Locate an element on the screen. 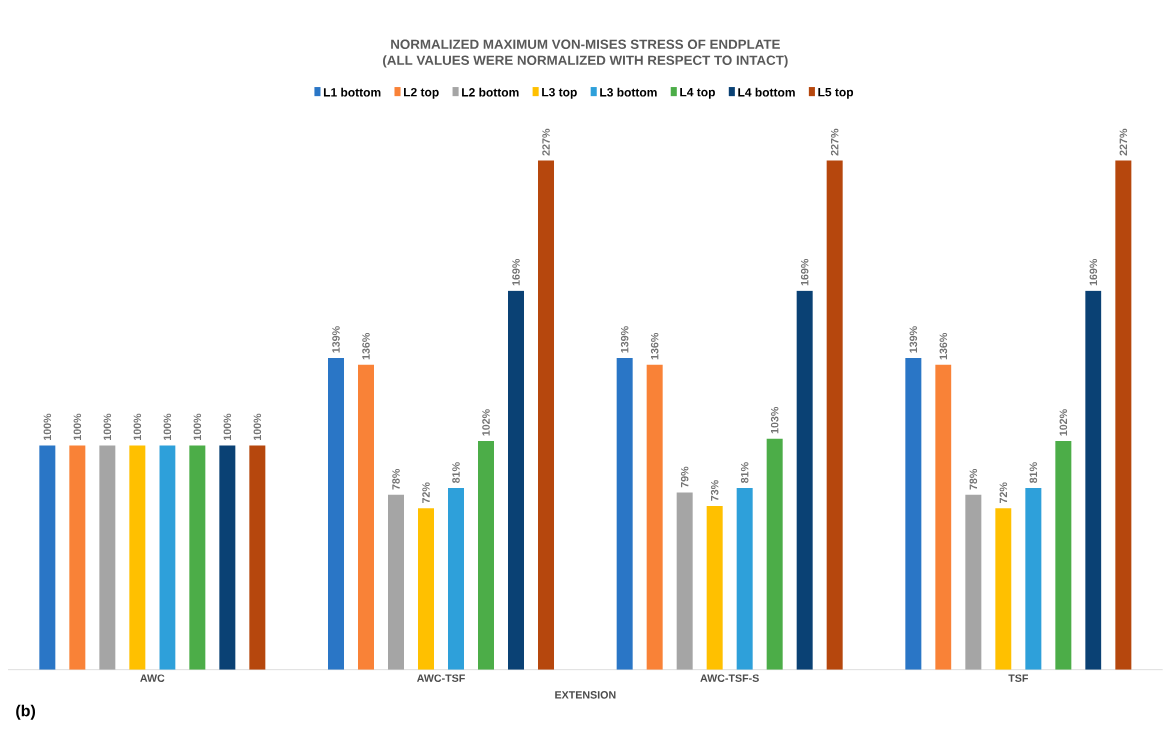  legend-label: L2 bottom is located at coordinates (490, 92).